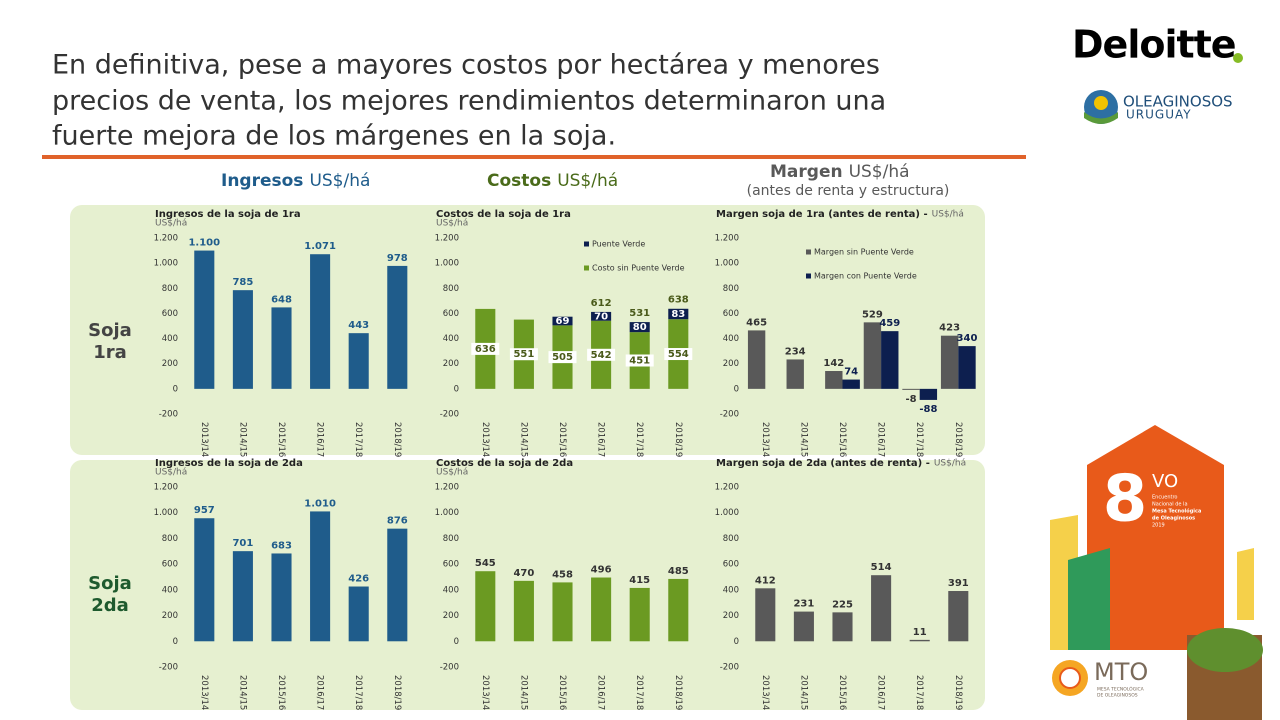 The height and width of the screenshot is (720, 1280). Describe the element at coordinates (281, 299) in the screenshot. I see `data-label: 648` at that location.